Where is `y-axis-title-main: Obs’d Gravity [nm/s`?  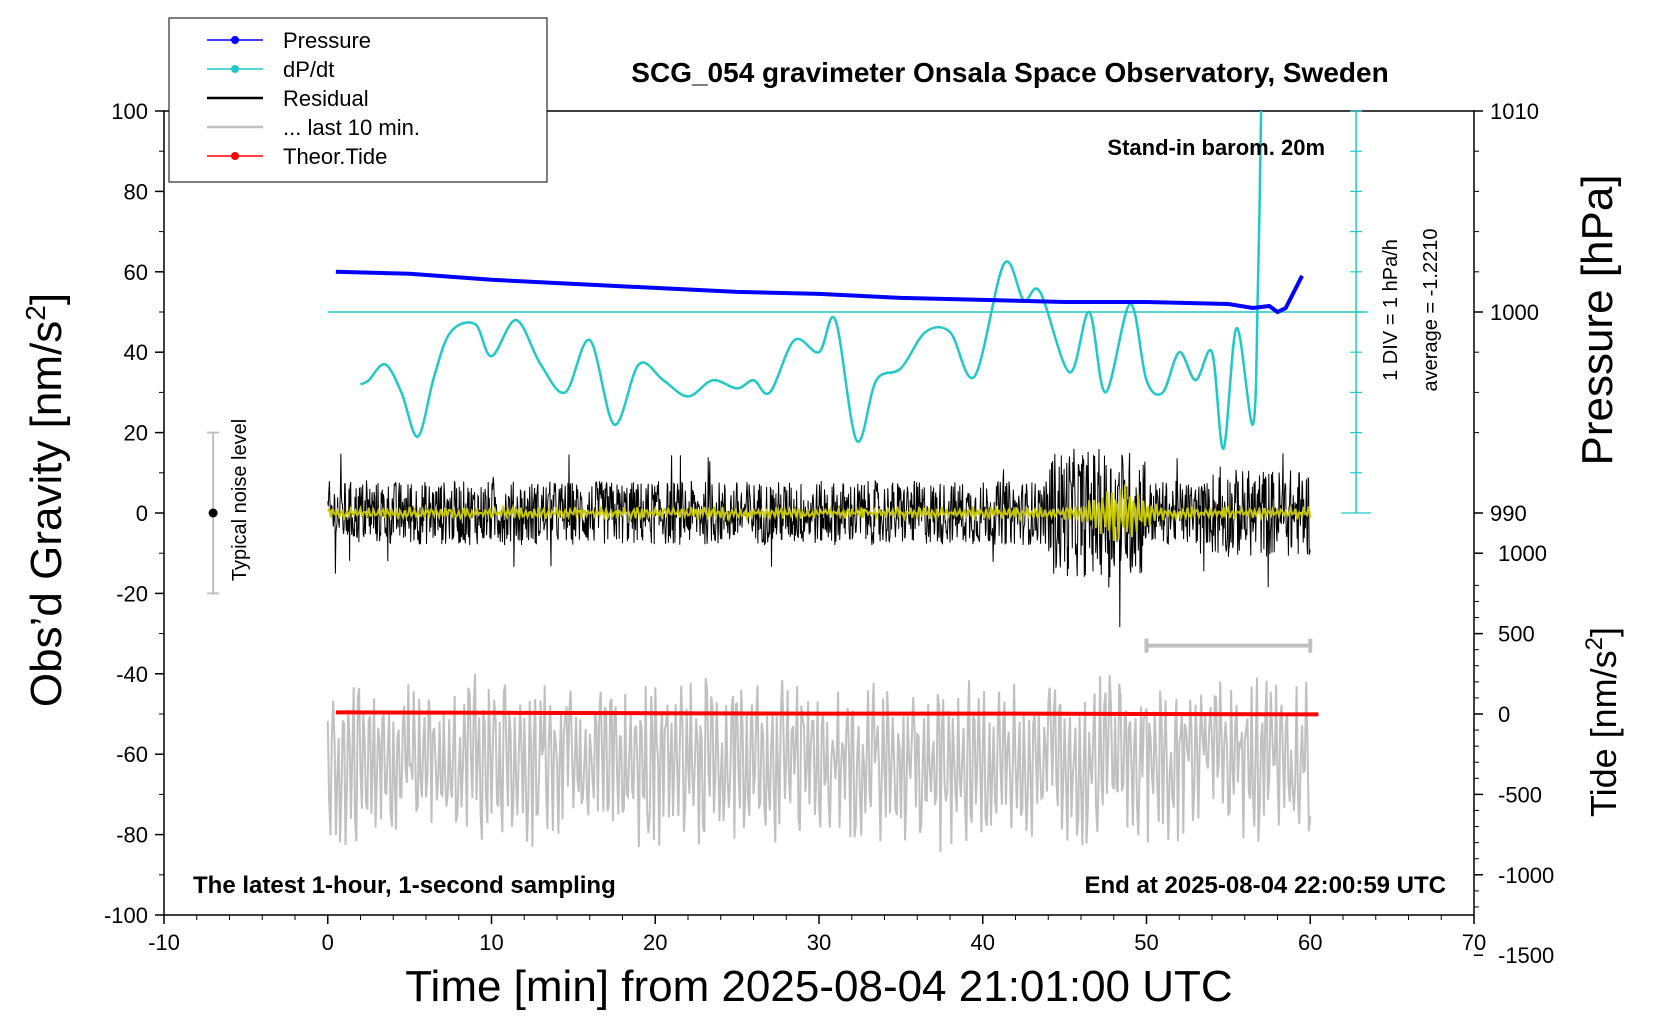 y-axis-title-main: Obs’d Gravity [nm/s is located at coordinates (46, 514).